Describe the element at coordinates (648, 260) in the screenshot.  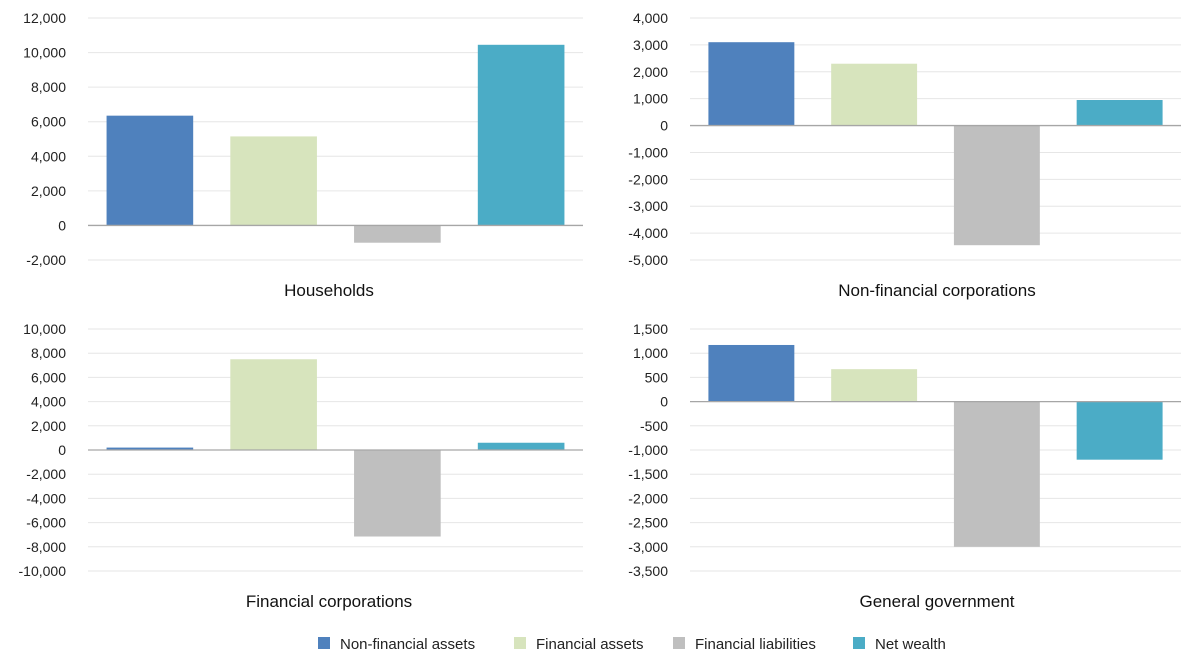
I see `y-tick-label: -5,000` at that location.